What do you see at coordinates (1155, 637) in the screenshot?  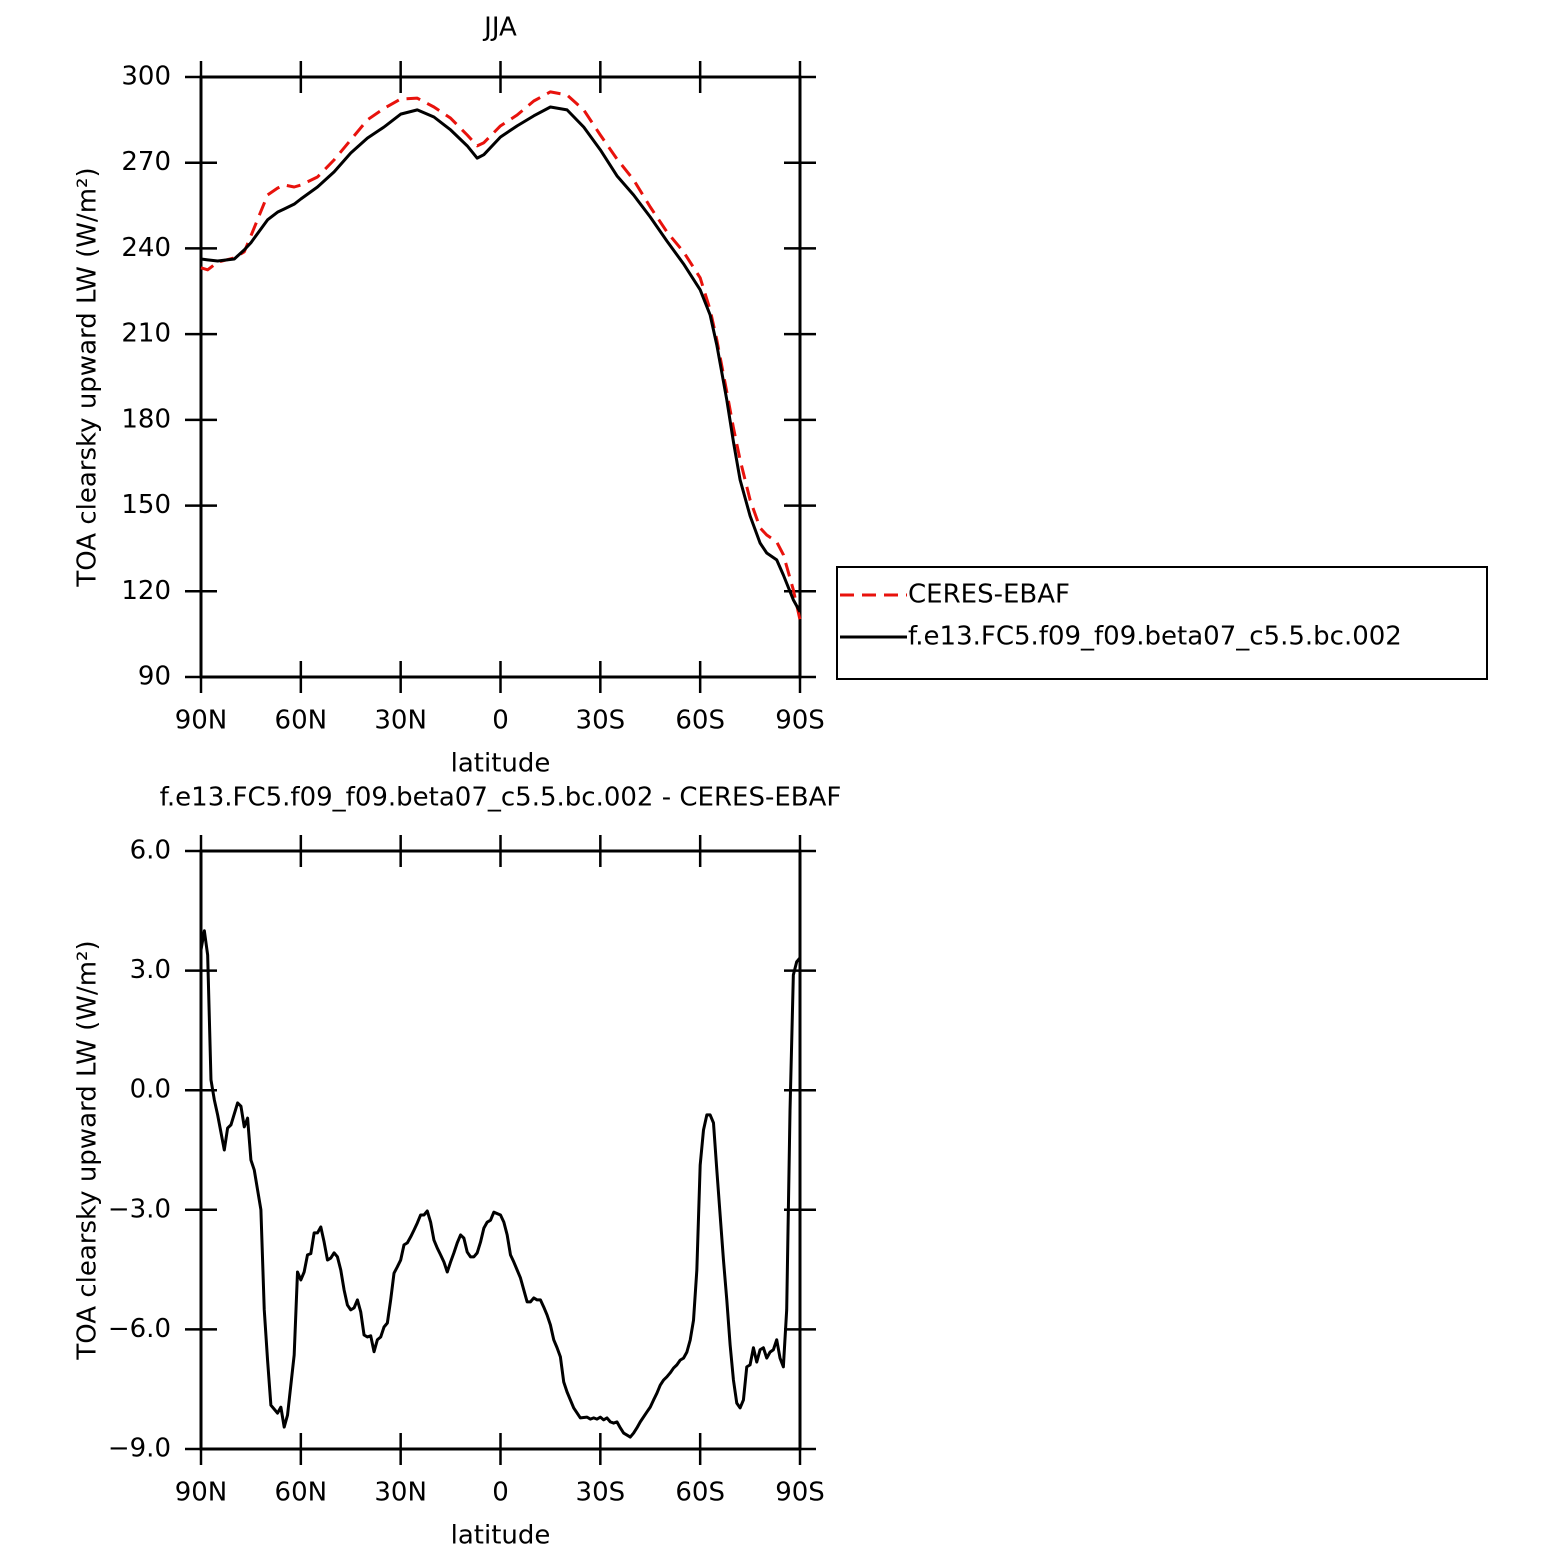 I see `legend-label: f.e13.FC5.f09_f09.beta07_c5.5.bc.002` at bounding box center [1155, 637].